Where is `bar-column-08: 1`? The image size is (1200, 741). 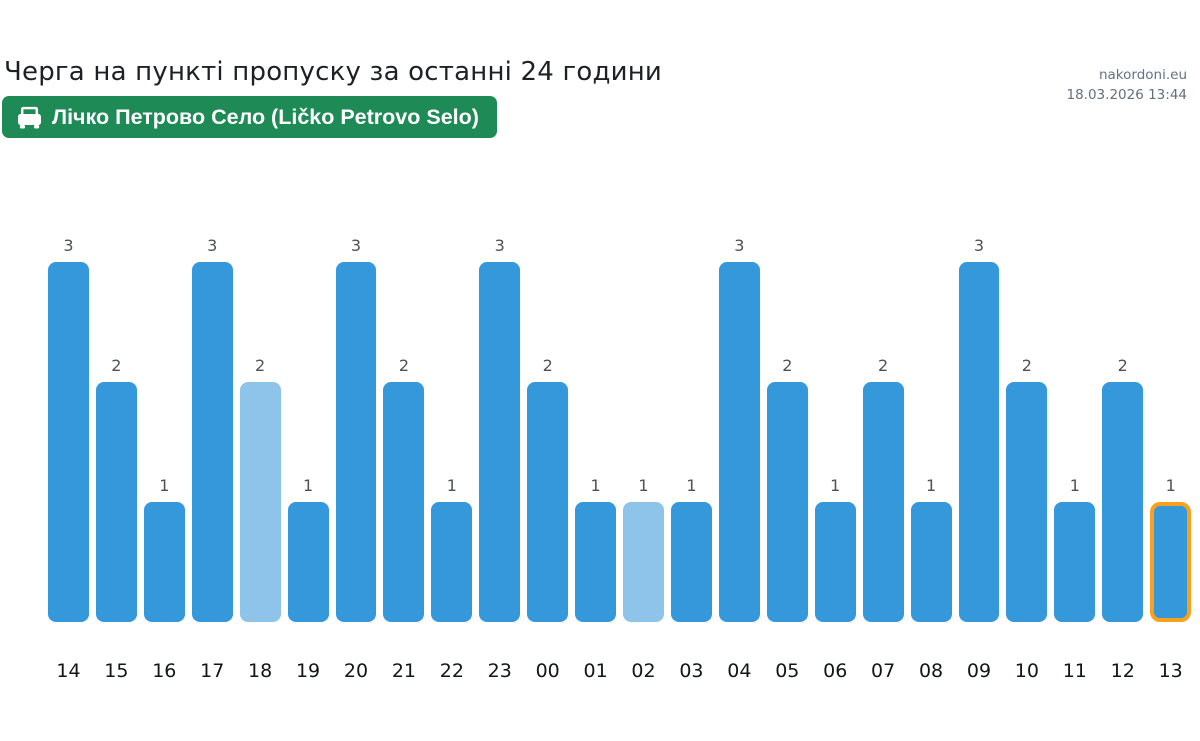
bar-column-08: 1 is located at coordinates (931, 549).